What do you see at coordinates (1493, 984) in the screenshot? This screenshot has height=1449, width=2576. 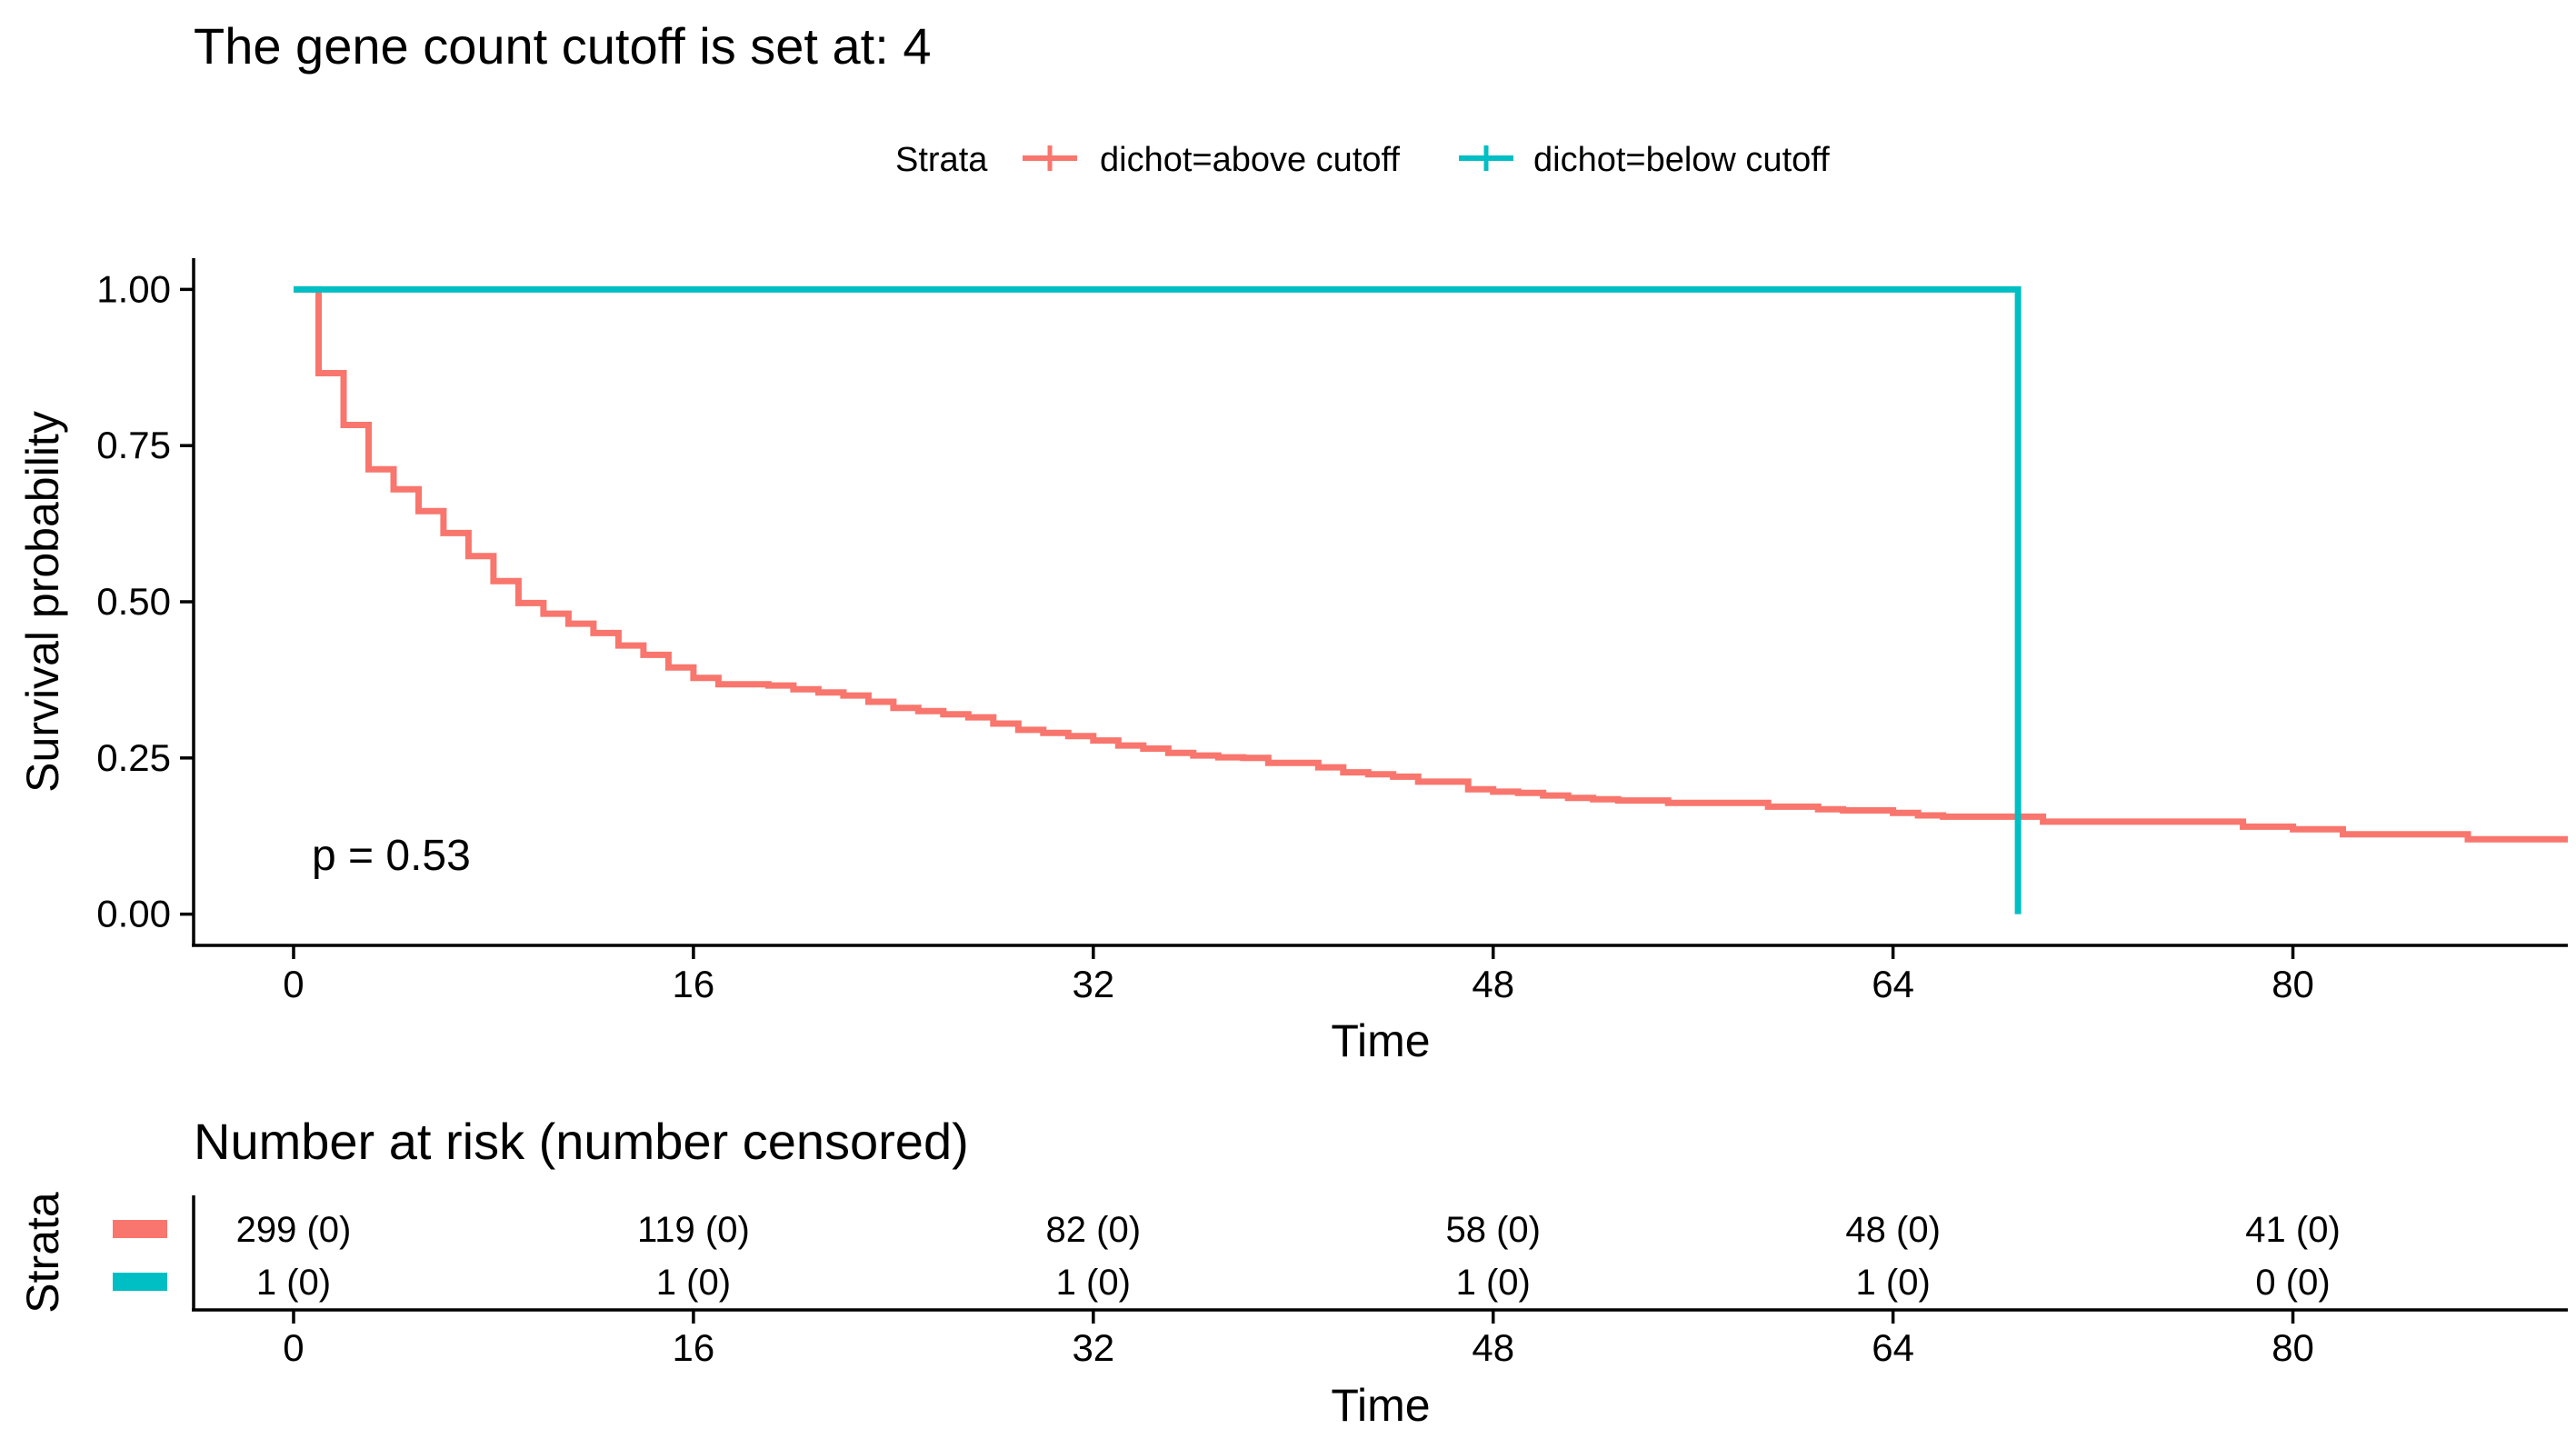 I see `x-tick-label: 48` at bounding box center [1493, 984].